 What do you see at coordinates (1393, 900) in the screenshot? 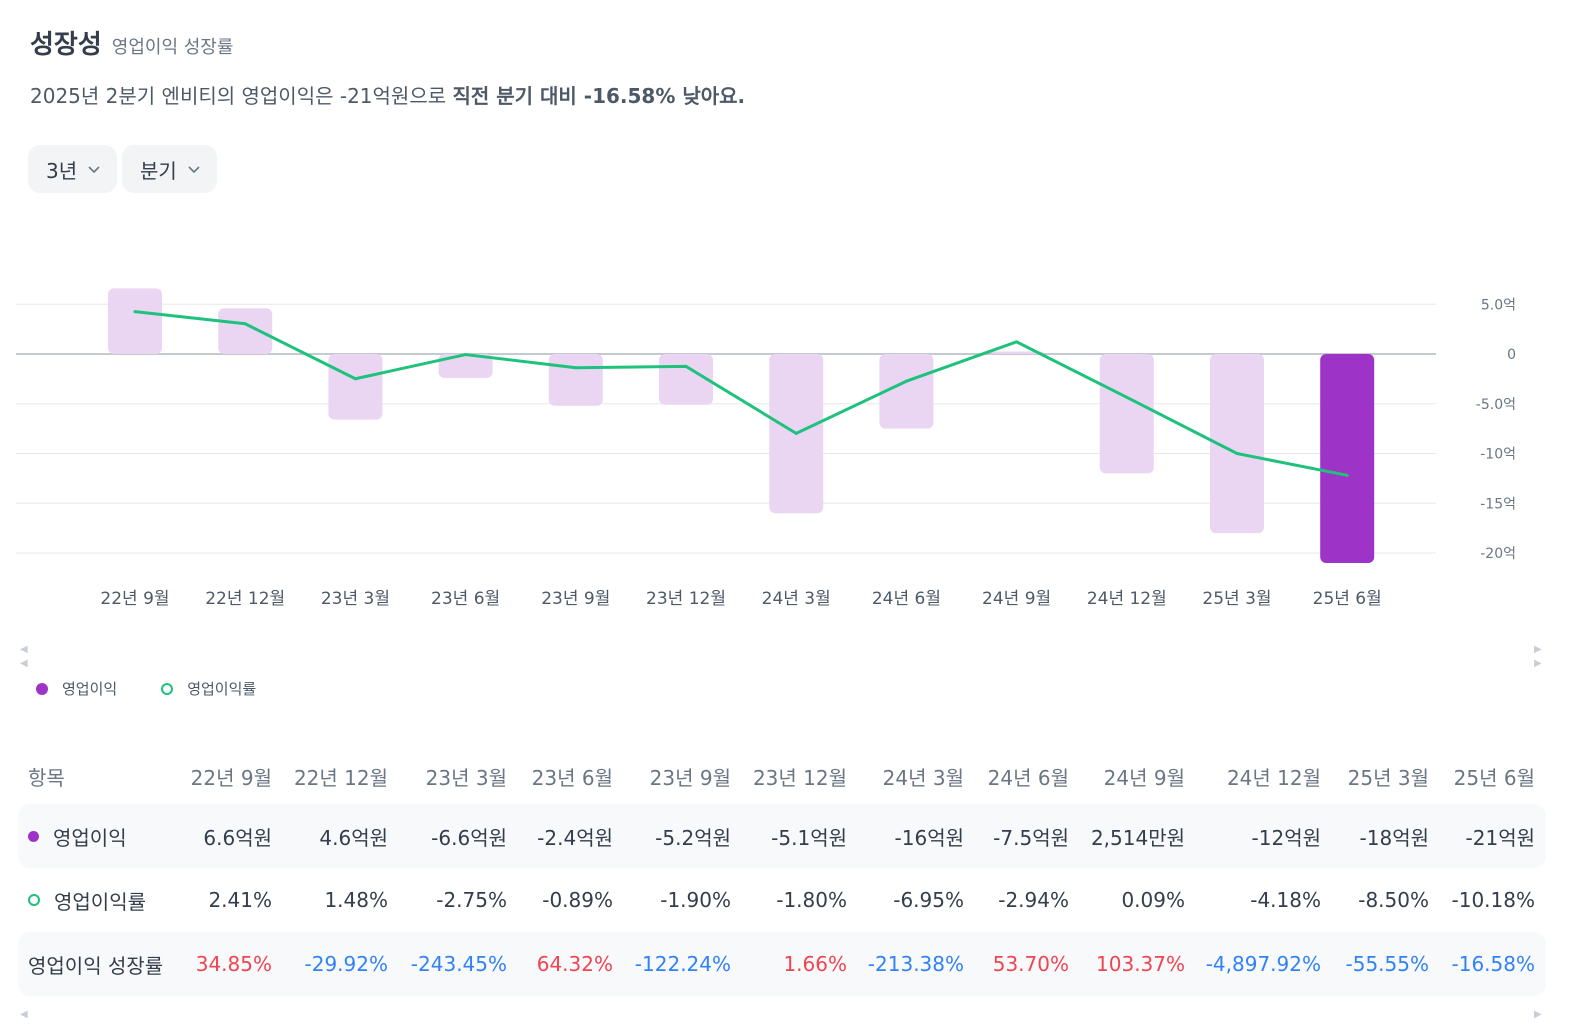
I see `table-cell: -8.50%` at bounding box center [1393, 900].